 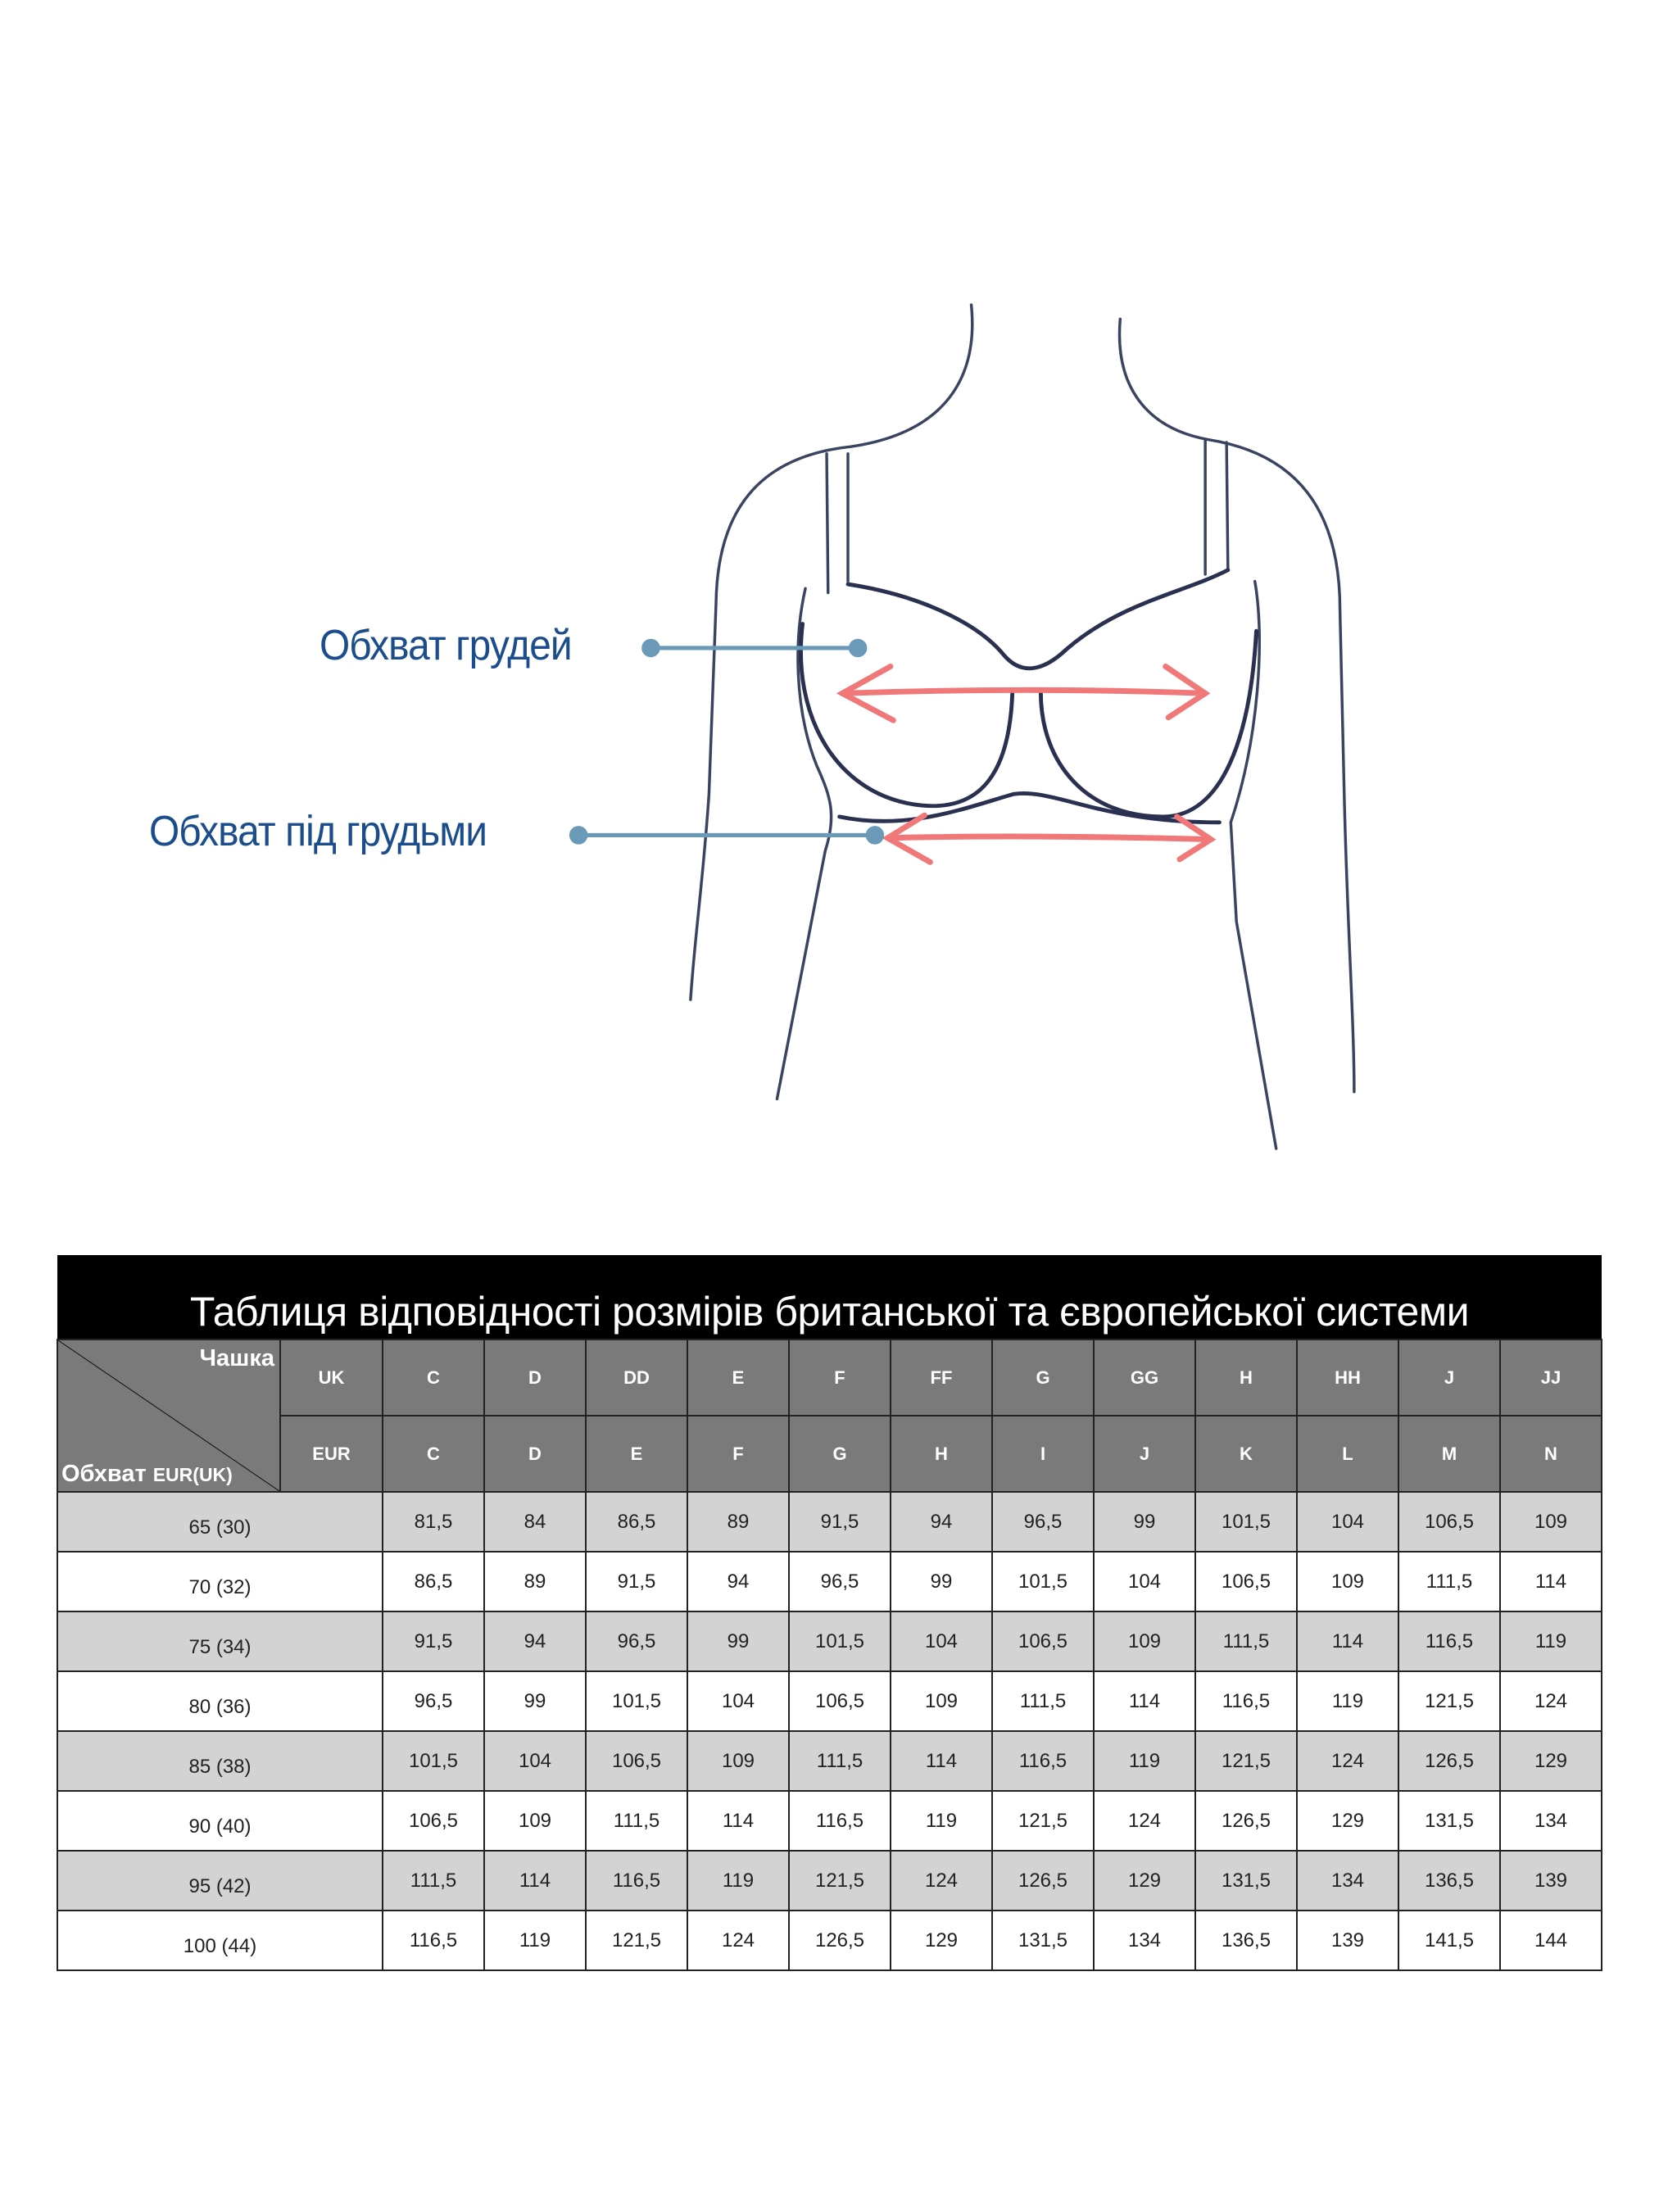 What do you see at coordinates (220, 1761) in the screenshot?
I see `girth-cell: 85 (38)` at bounding box center [220, 1761].